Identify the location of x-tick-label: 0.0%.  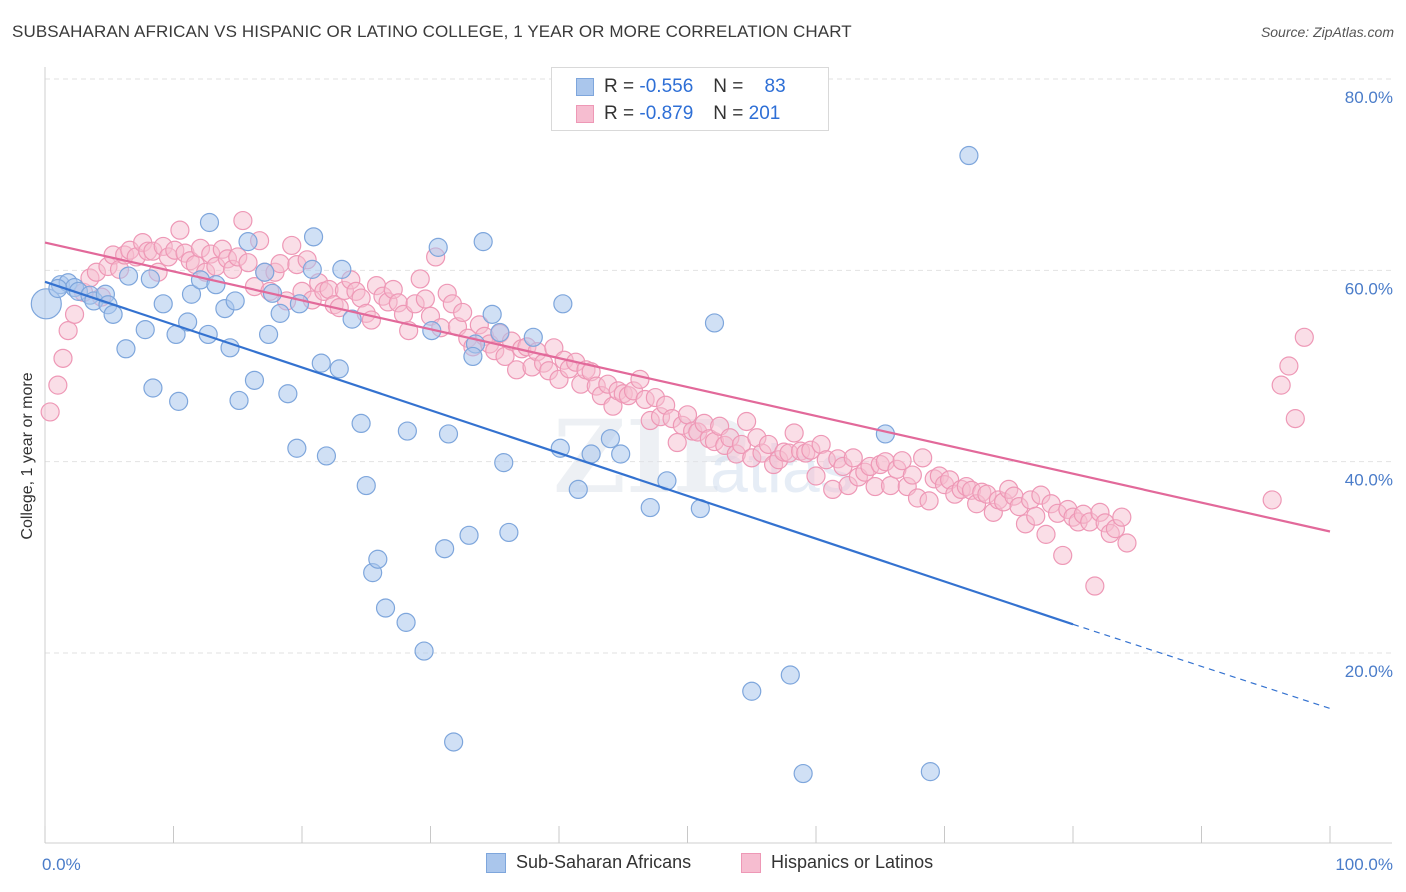
(61, 864).